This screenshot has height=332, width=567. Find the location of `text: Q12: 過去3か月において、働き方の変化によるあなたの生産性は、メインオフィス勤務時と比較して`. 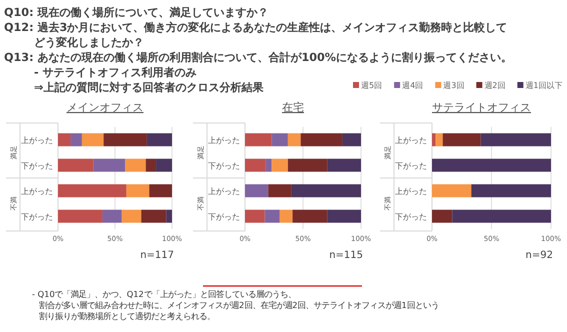

text: Q12: 過去3か月において、働き方の変化によるあなたの生産性は、メインオフィス勤務時と比較して is located at coordinates (256, 27).